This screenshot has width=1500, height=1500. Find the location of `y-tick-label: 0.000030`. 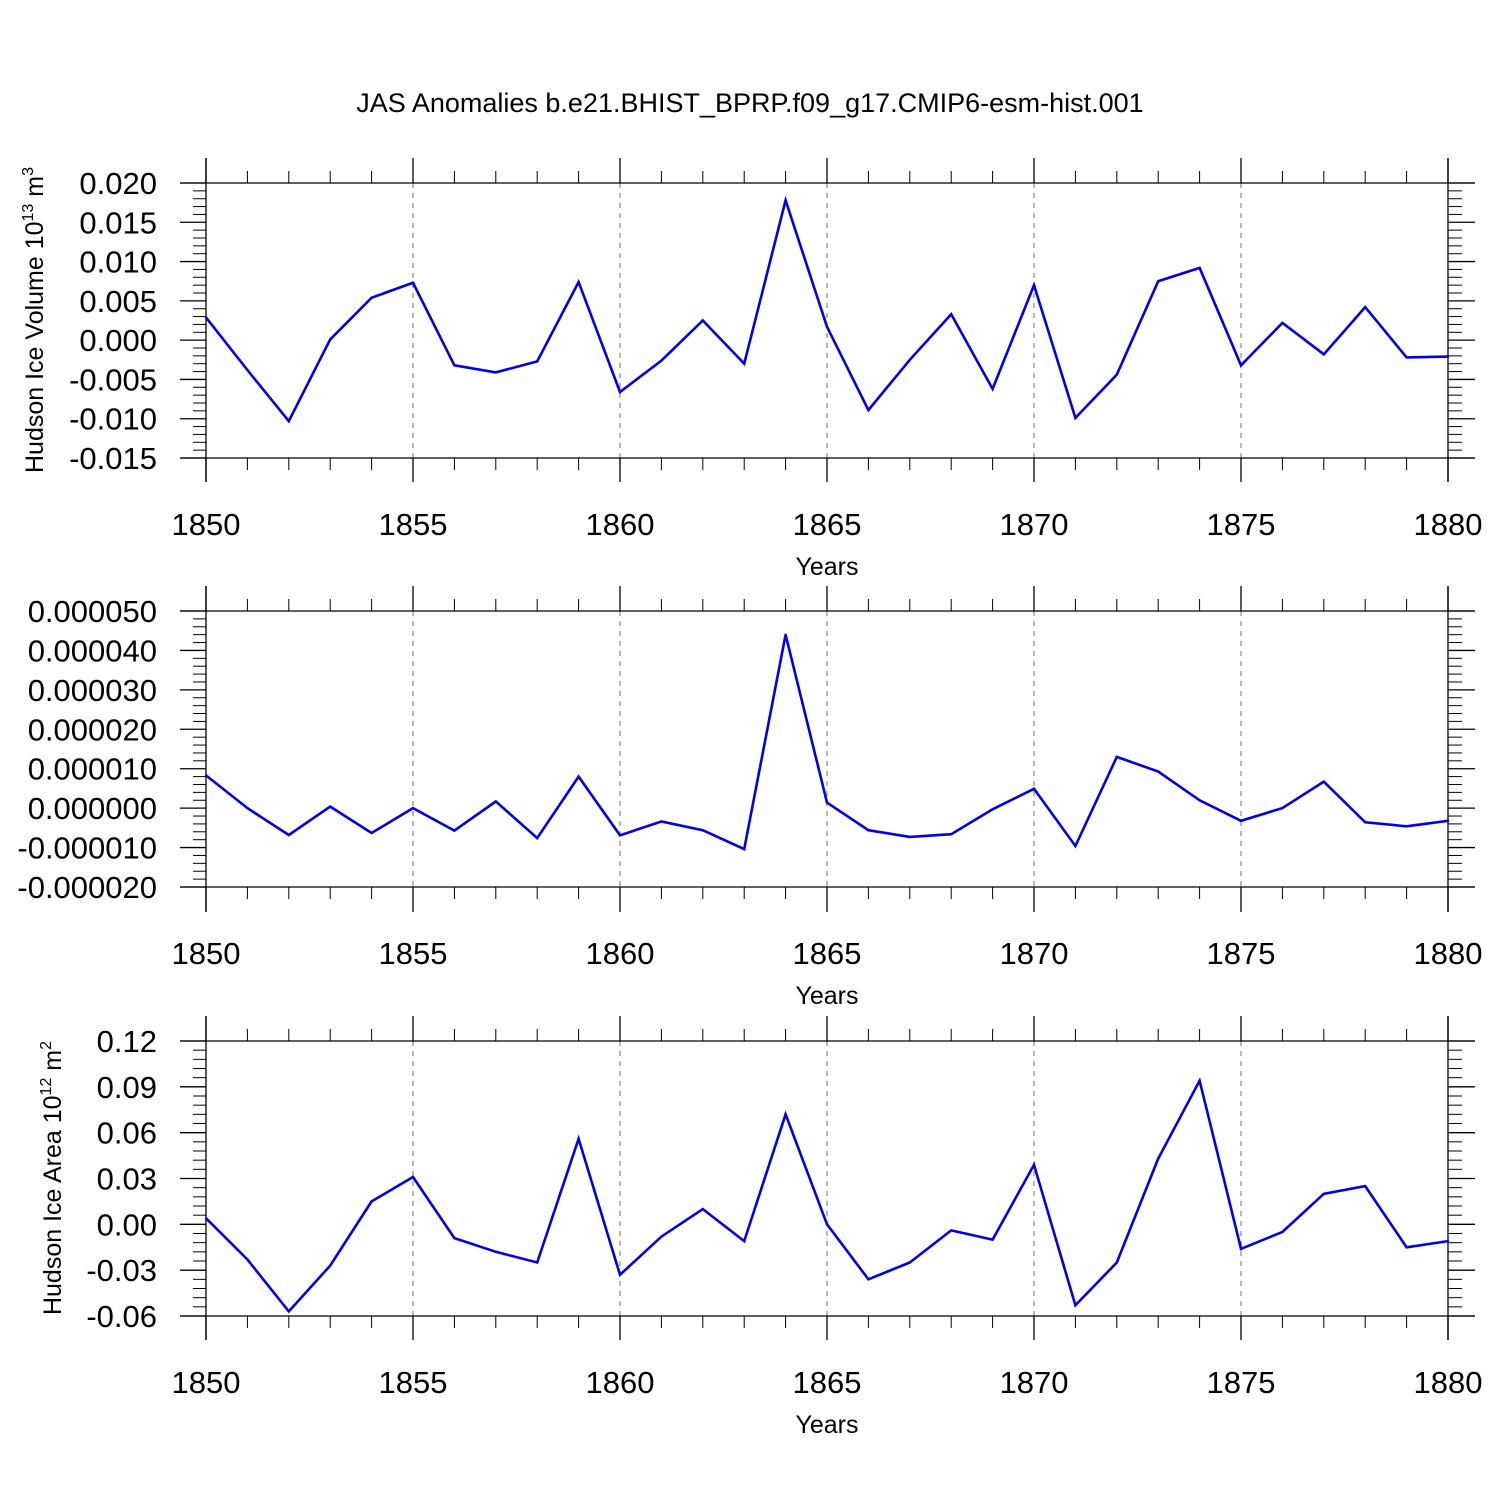

y-tick-label: 0.000030 is located at coordinates (92, 690).